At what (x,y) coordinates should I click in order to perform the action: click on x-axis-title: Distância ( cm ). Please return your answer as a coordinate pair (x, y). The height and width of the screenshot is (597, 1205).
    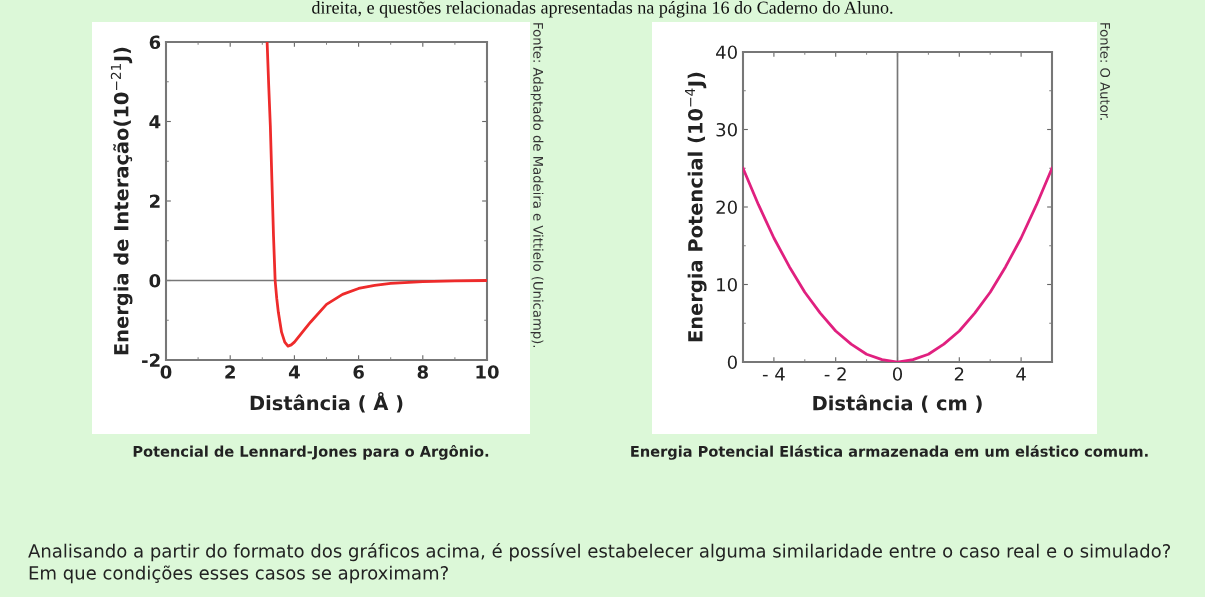
    Looking at the image, I should click on (897, 403).